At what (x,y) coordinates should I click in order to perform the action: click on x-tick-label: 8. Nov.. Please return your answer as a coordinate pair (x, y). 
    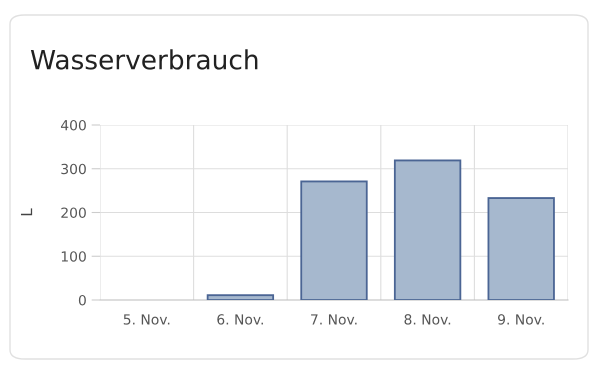
    Looking at the image, I should click on (427, 319).